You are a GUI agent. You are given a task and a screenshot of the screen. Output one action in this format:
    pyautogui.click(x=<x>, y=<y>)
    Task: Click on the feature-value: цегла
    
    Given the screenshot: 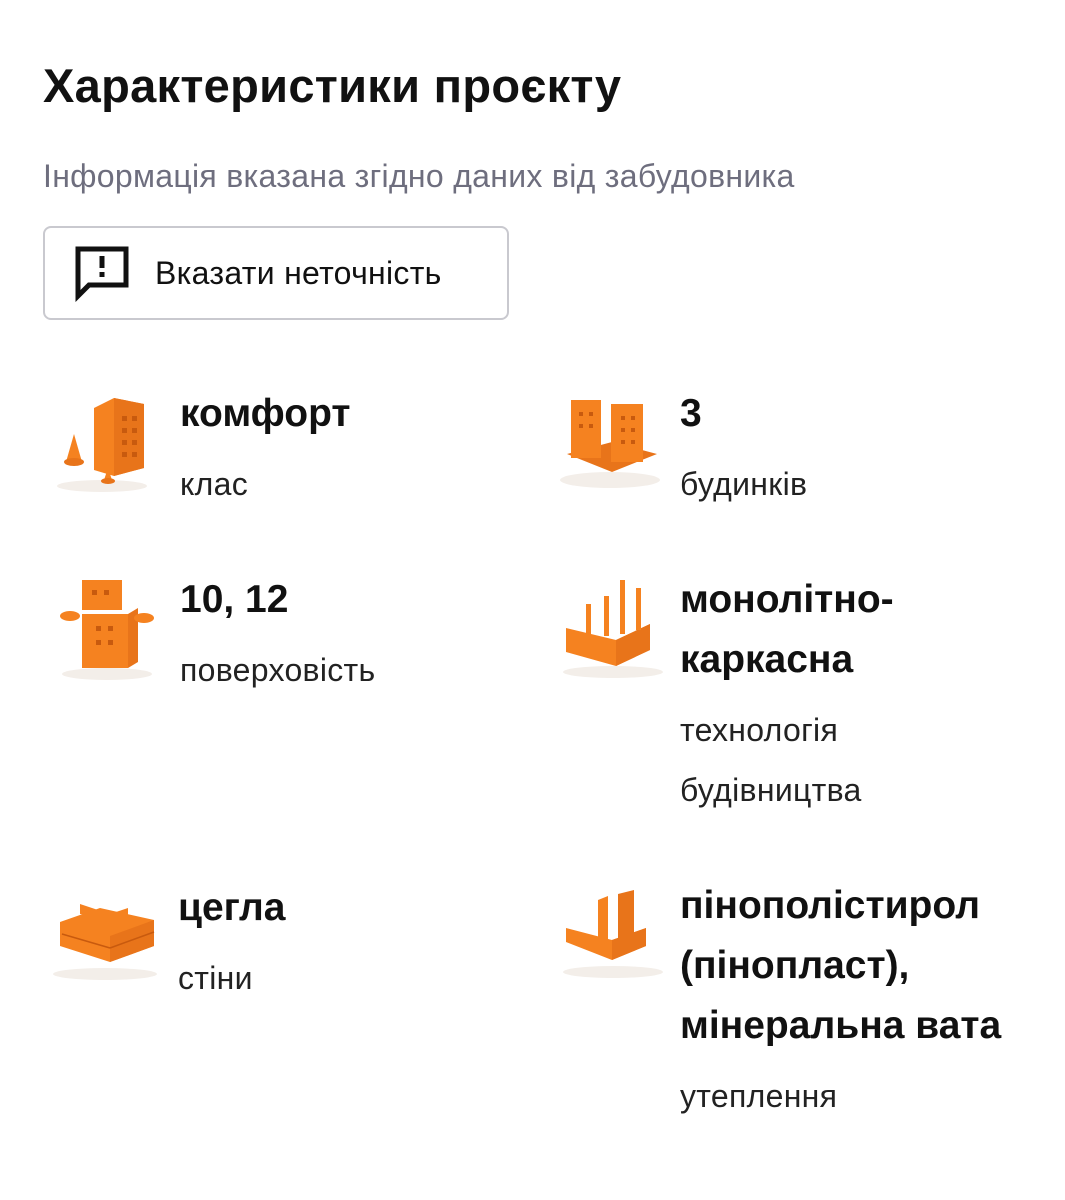 What is the action you would take?
    pyautogui.click(x=232, y=907)
    